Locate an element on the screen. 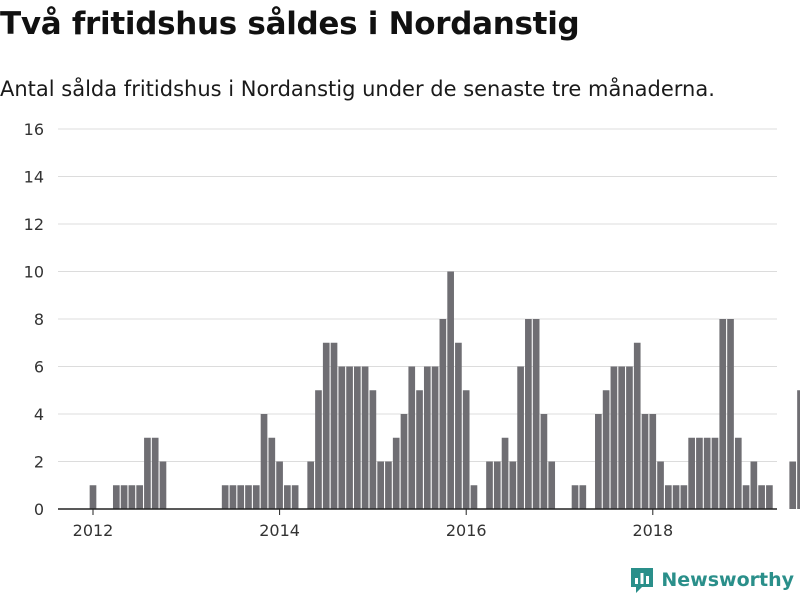 This screenshot has height=600, width=800. x-tick-label: 2014 is located at coordinates (279, 530).